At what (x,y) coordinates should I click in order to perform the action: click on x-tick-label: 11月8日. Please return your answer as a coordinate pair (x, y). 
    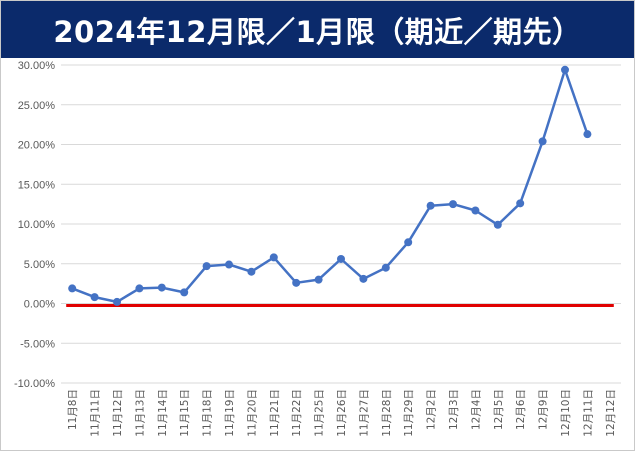
    Looking at the image, I should click on (73, 409).